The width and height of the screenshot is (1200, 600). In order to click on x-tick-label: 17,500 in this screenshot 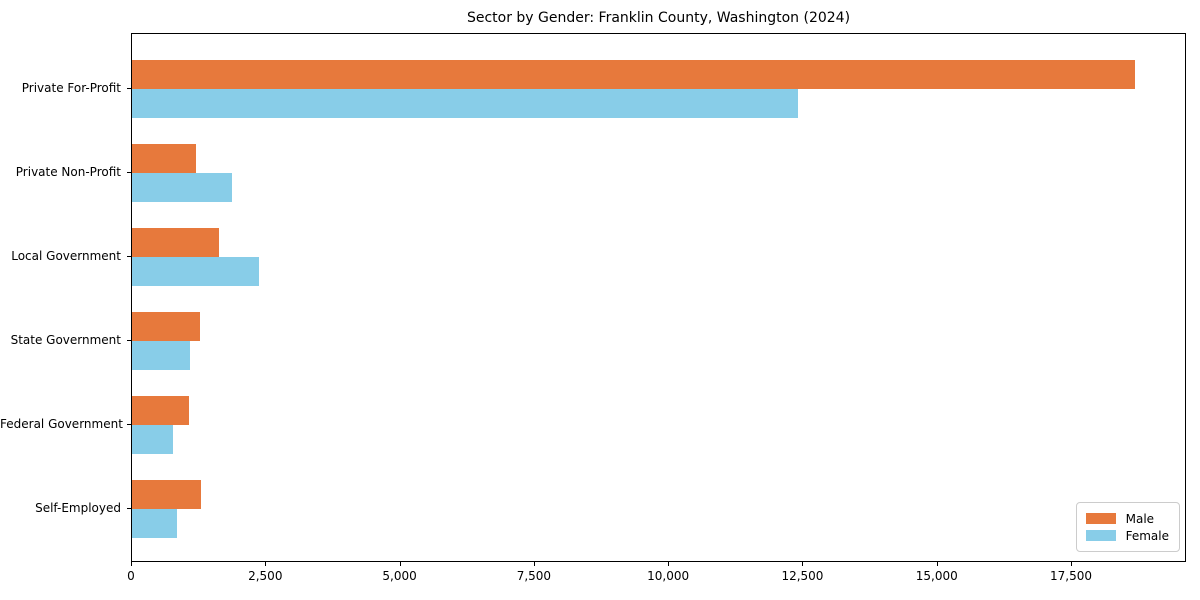, I will do `click(1071, 576)`.